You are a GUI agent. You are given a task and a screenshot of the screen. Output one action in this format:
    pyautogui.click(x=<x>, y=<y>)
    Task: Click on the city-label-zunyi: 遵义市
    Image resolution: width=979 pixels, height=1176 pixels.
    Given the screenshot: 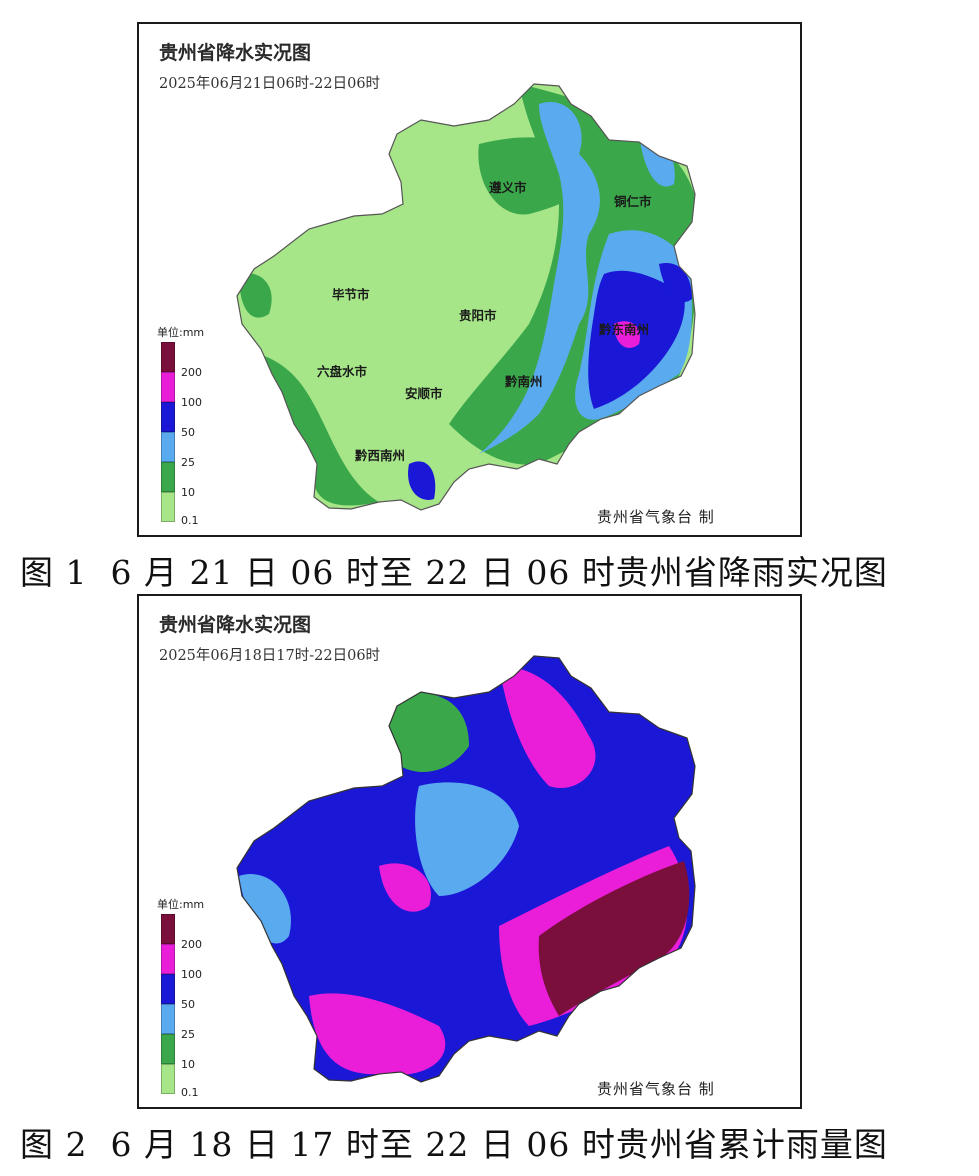 What is the action you would take?
    pyautogui.click(x=508, y=187)
    